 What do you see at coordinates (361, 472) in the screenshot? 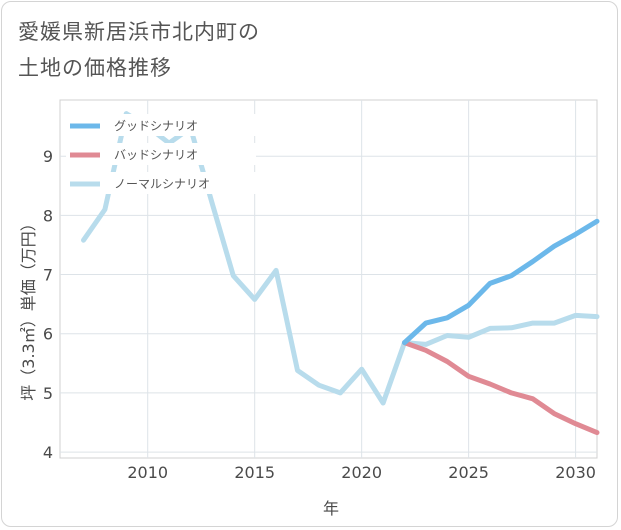
I see `x-tick-label: 2020` at bounding box center [361, 472].